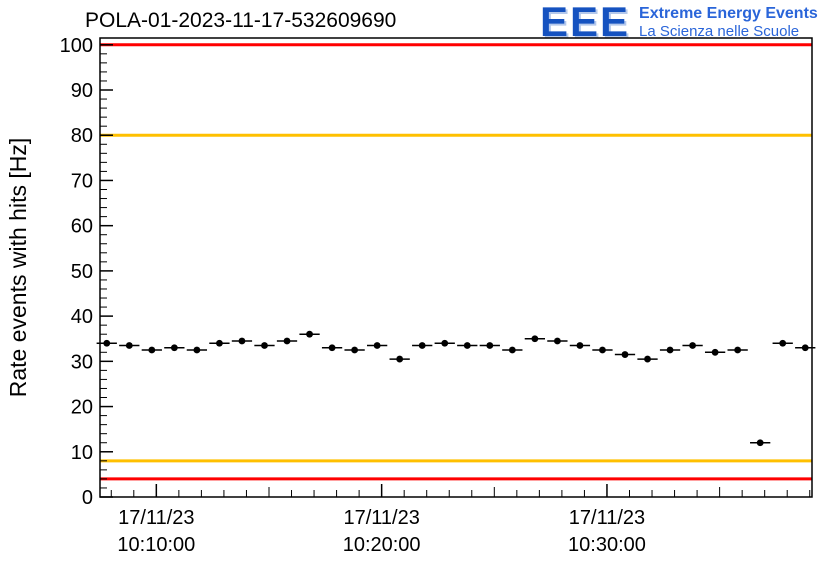 The image size is (836, 572). What do you see at coordinates (18, 268) in the screenshot?
I see `y-axis-label: Rate events with hits [Hz]` at bounding box center [18, 268].